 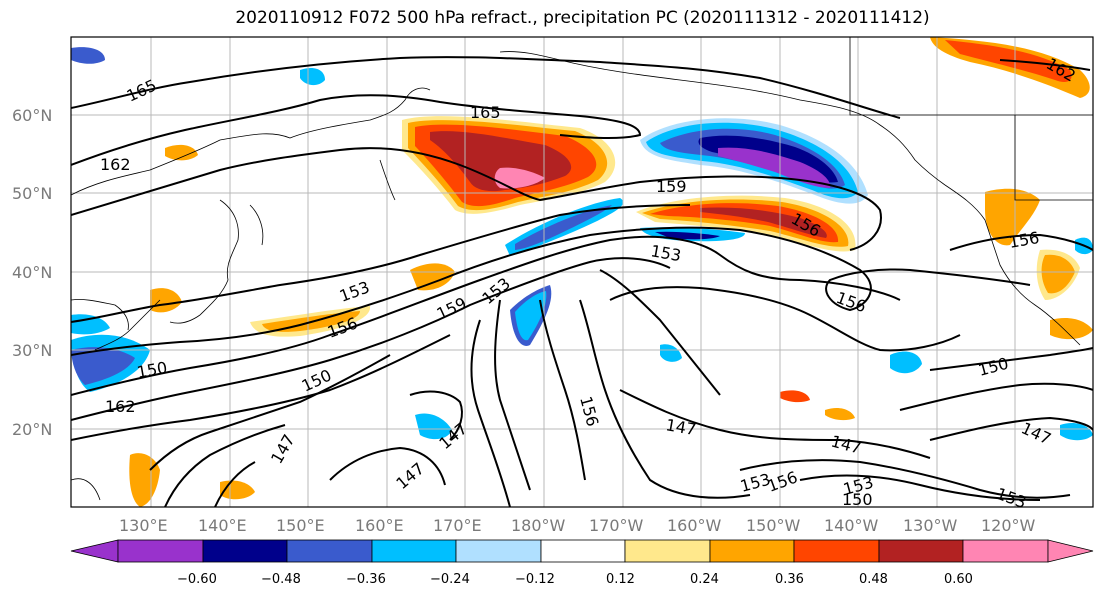 I want to click on lon-label: 180°W, so click(x=538, y=525).